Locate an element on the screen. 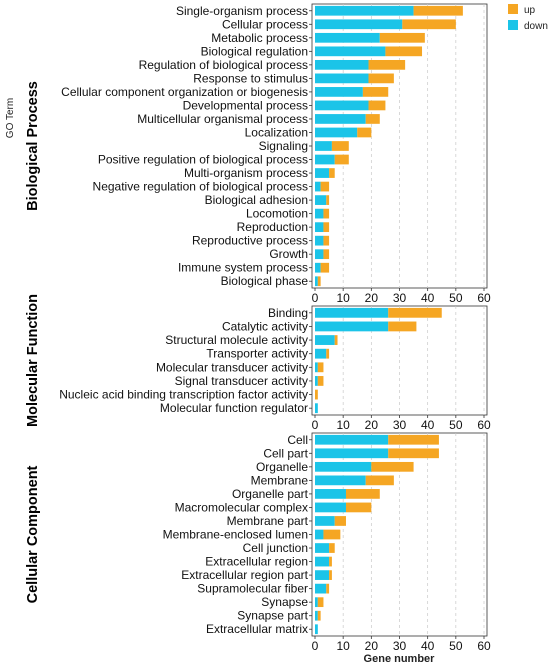 Image resolution: width=550 pixels, height=669 pixels. bar-down-extracellular-matrix is located at coordinates (316, 629).